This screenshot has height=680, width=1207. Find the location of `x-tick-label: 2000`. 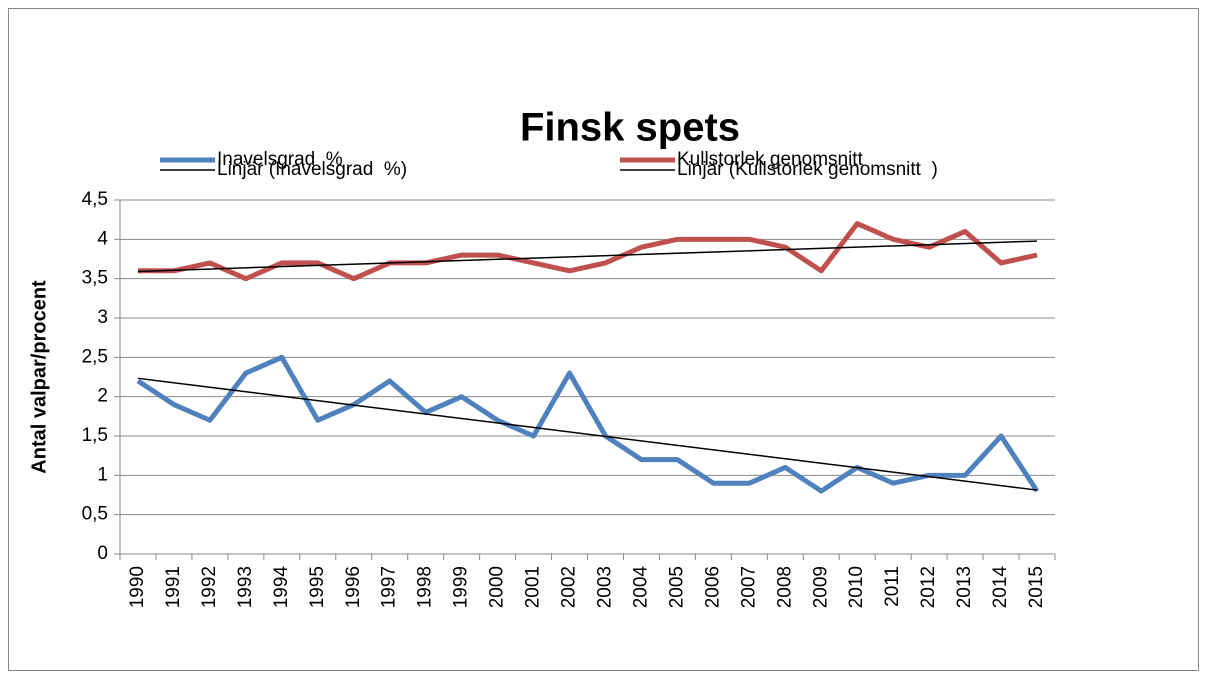

x-tick-label: 2000 is located at coordinates (497, 587).